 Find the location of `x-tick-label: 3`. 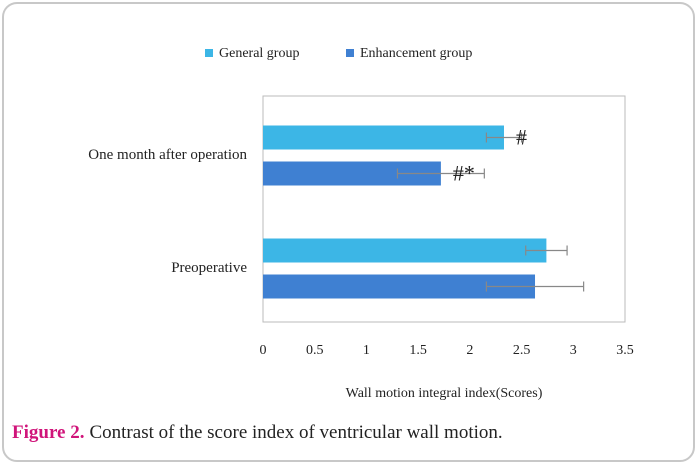

x-tick-label: 3 is located at coordinates (573, 350).